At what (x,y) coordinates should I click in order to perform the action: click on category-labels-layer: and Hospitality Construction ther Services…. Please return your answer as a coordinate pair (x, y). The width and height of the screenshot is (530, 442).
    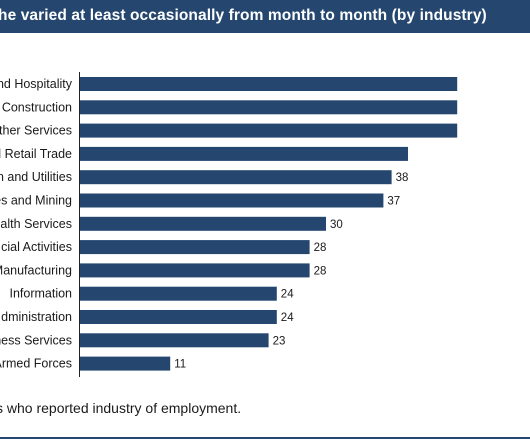
    Looking at the image, I should click on (36, 224).